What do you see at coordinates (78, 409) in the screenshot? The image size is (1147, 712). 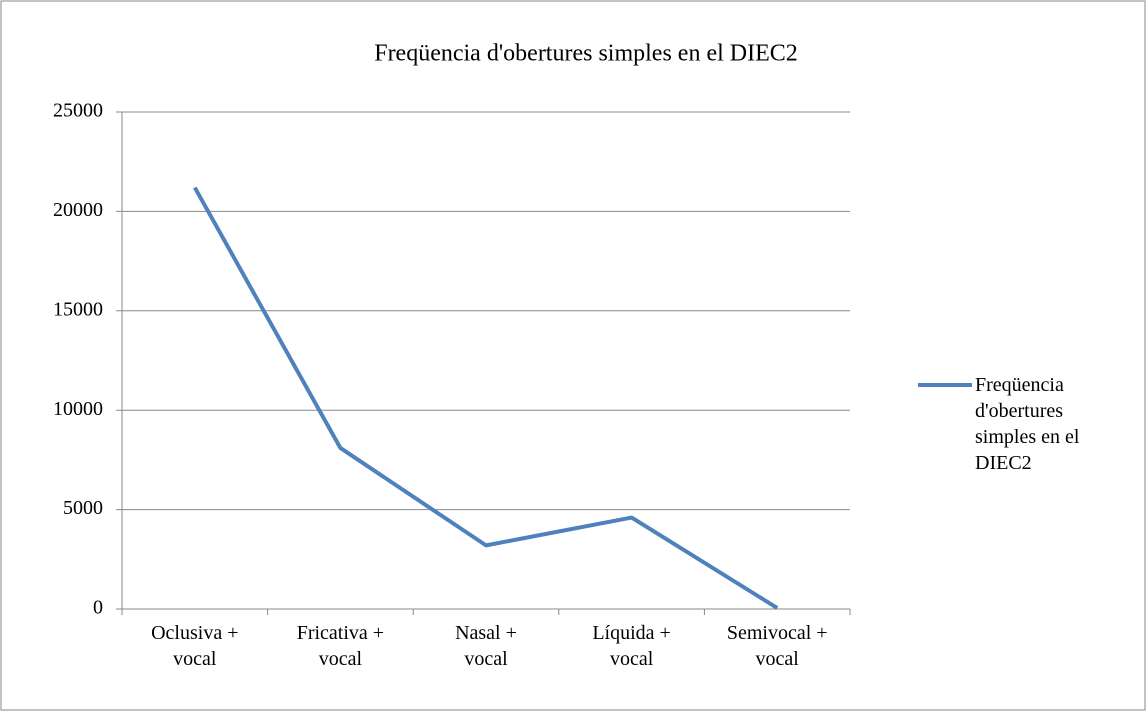 I see `y-tick-label: 10000` at bounding box center [78, 409].